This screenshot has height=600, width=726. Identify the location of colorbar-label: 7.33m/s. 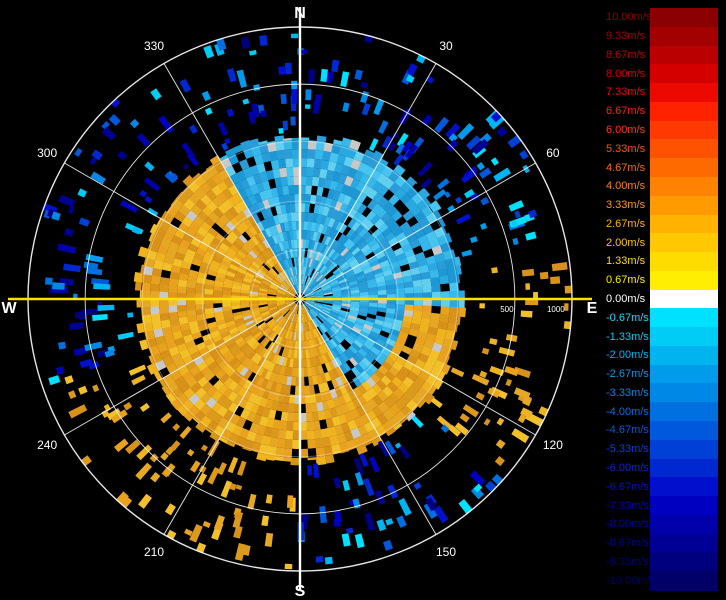
(626, 92).